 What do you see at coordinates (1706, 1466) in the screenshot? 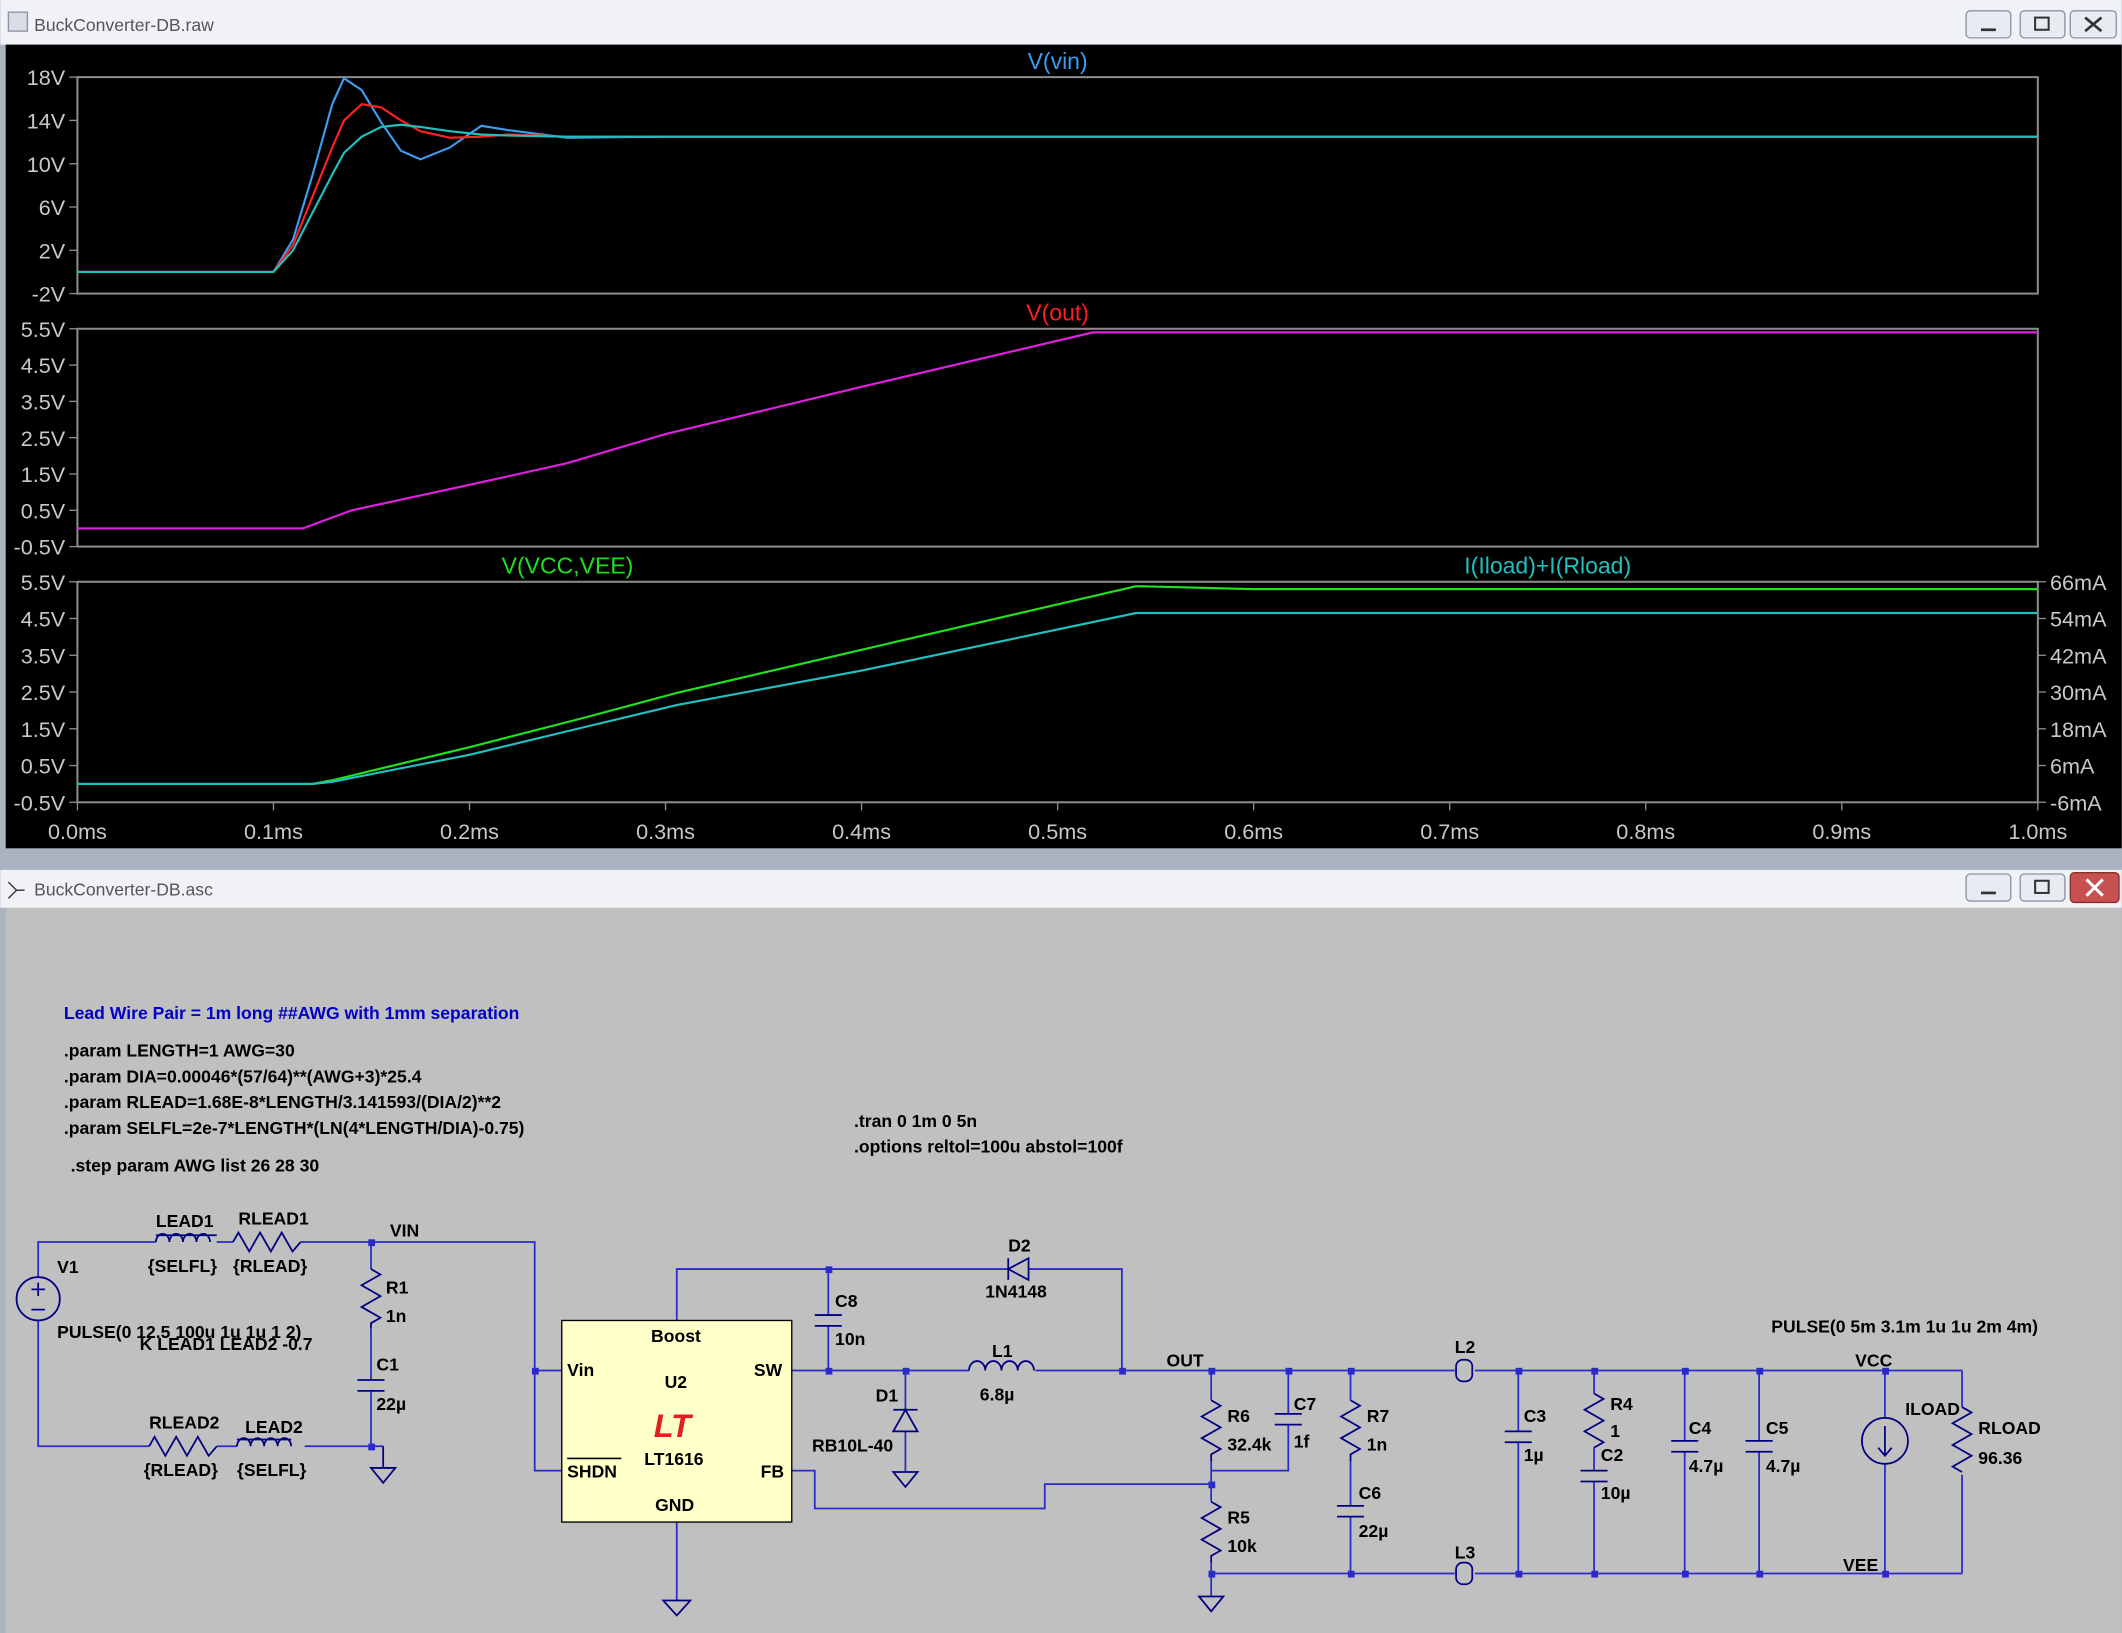
I see `label: 4.7µ` at bounding box center [1706, 1466].